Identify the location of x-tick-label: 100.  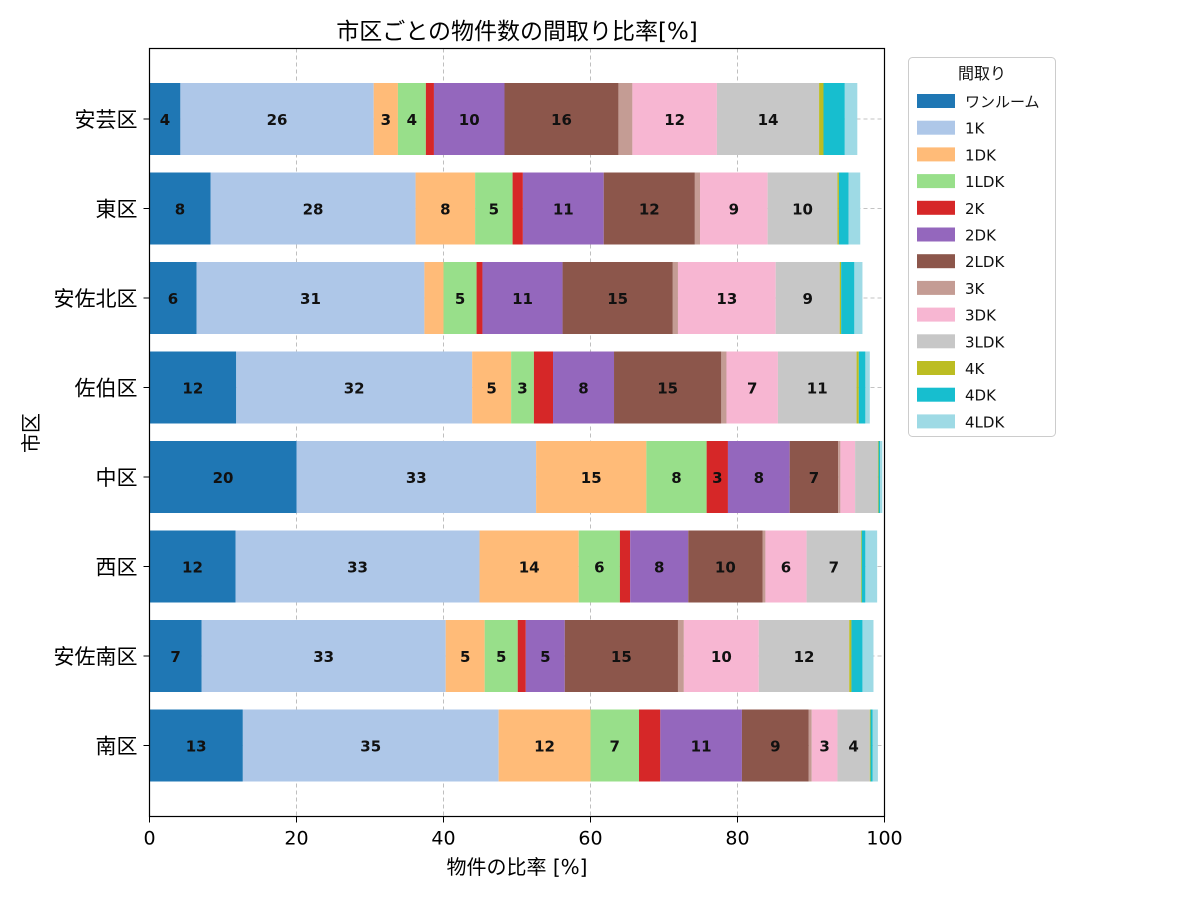
(884, 839).